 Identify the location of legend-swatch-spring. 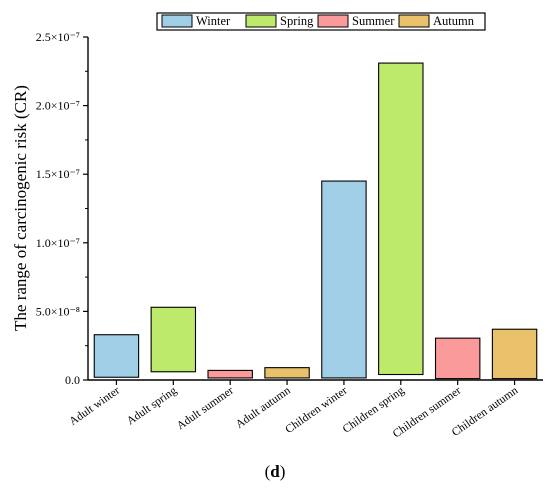
(261, 21).